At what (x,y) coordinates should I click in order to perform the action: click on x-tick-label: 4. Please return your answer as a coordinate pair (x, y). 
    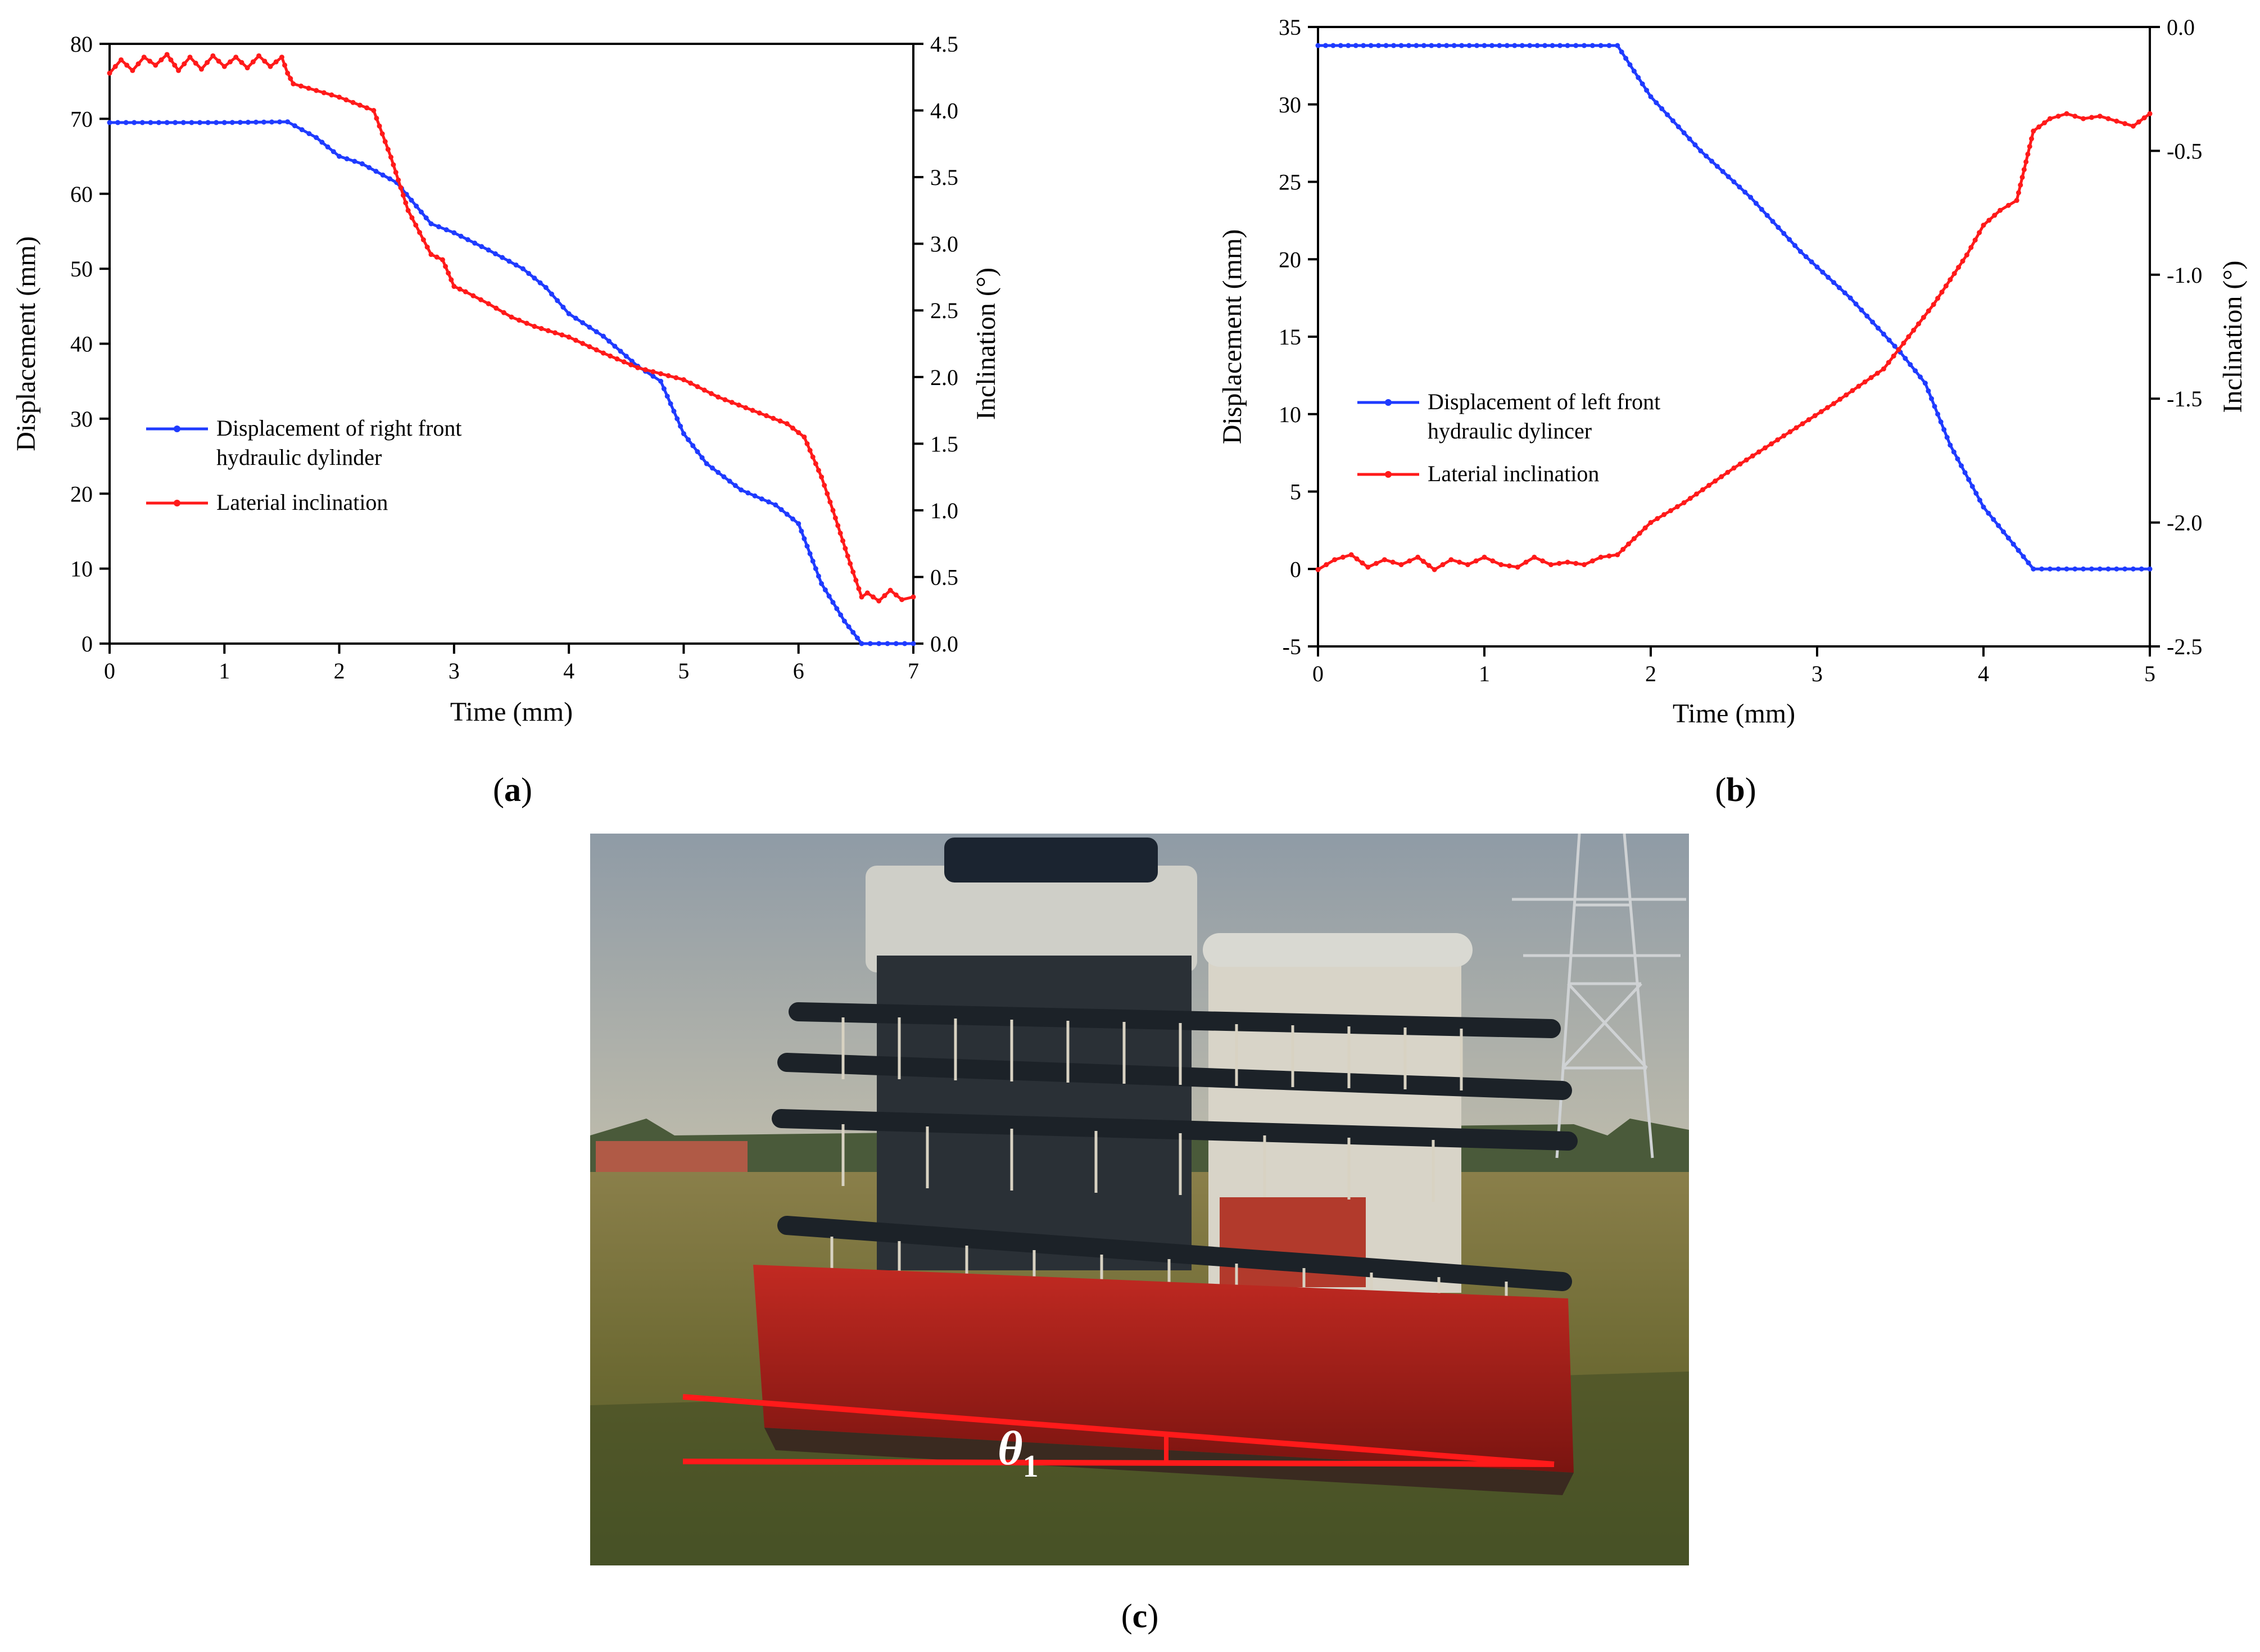
    Looking at the image, I should click on (568, 671).